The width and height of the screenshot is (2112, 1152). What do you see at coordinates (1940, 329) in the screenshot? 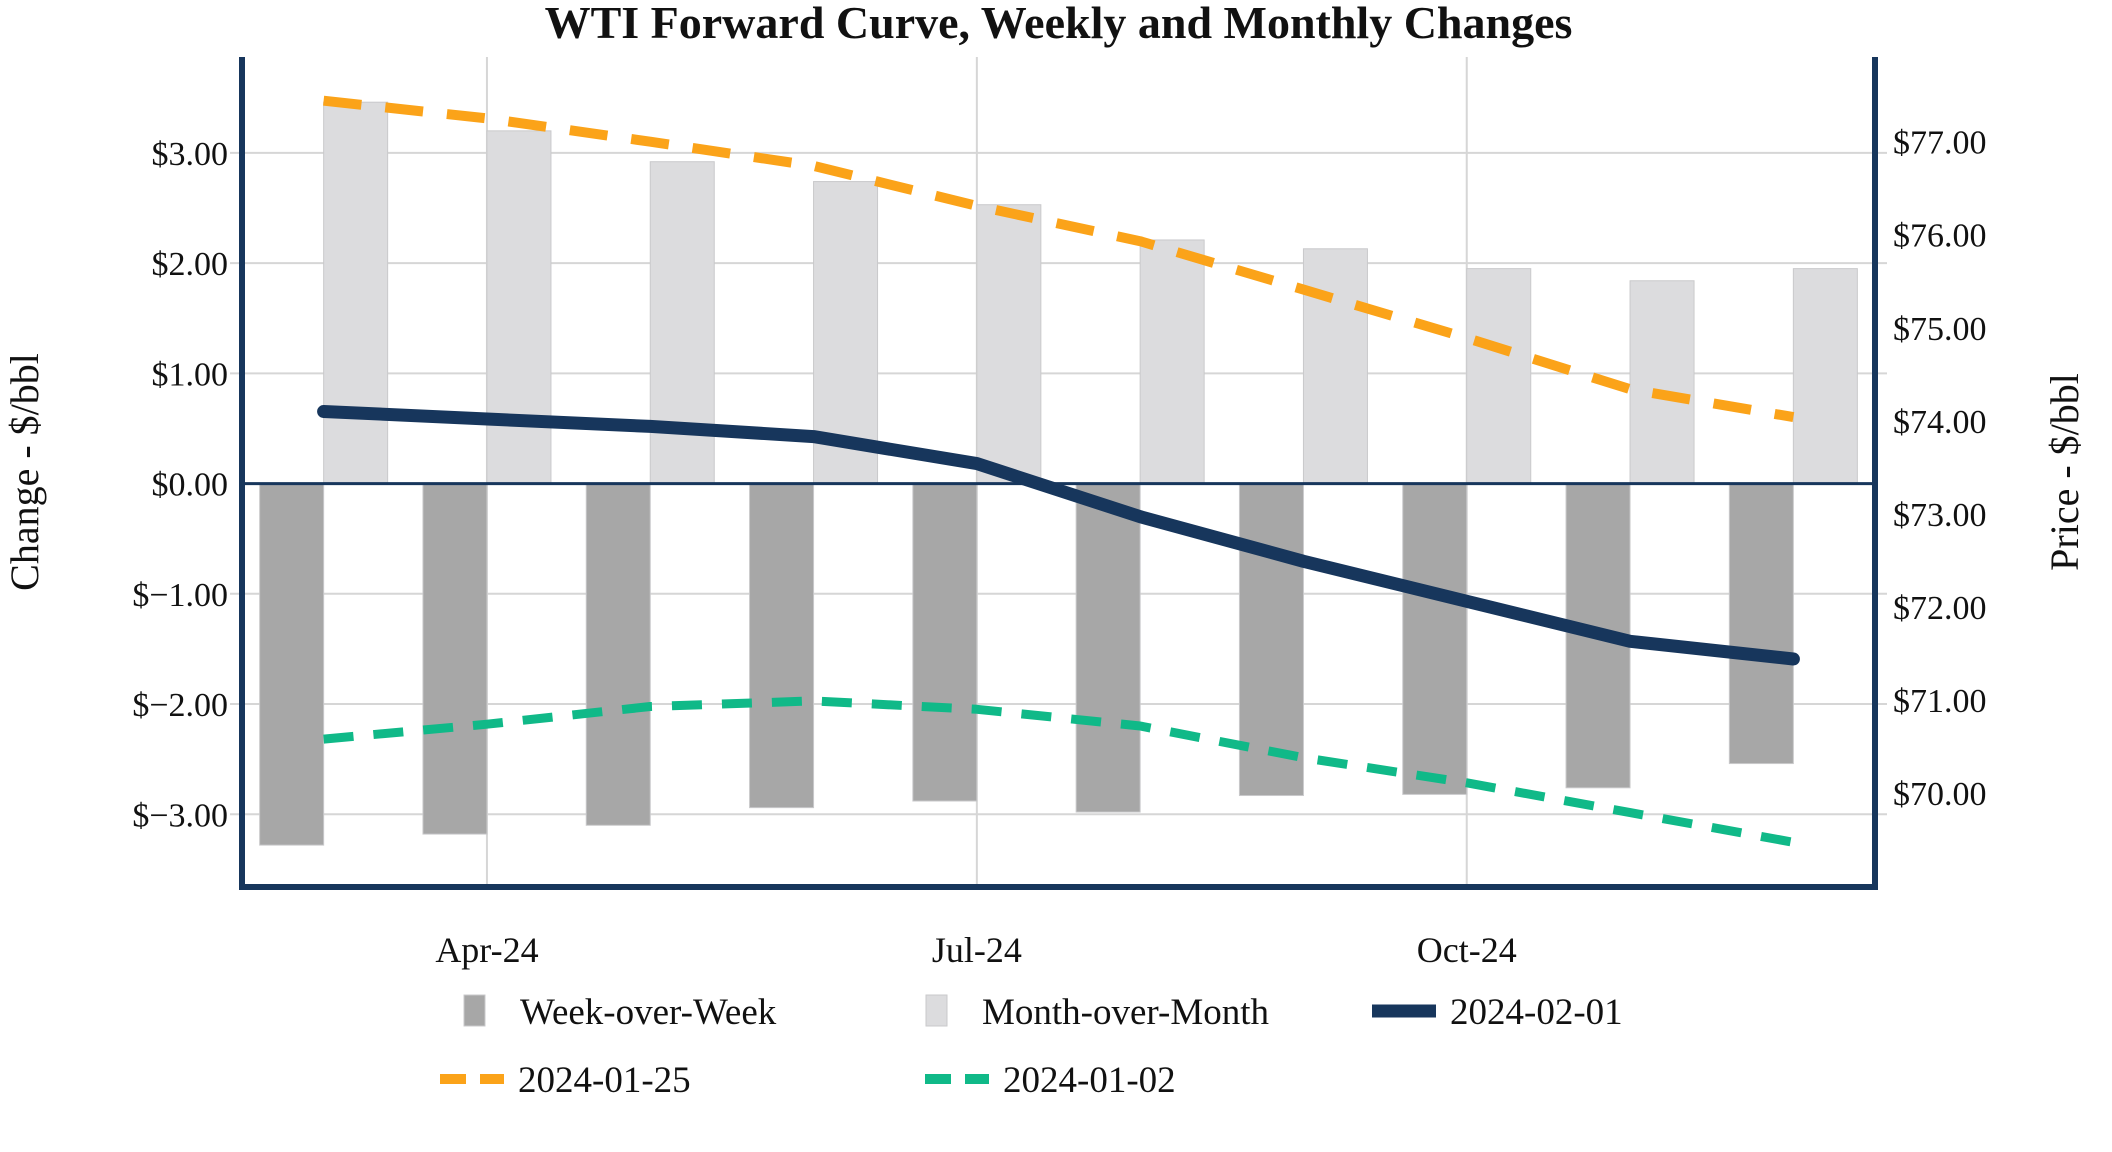
I see `right-axis-tick-label: $75.00` at bounding box center [1940, 329].